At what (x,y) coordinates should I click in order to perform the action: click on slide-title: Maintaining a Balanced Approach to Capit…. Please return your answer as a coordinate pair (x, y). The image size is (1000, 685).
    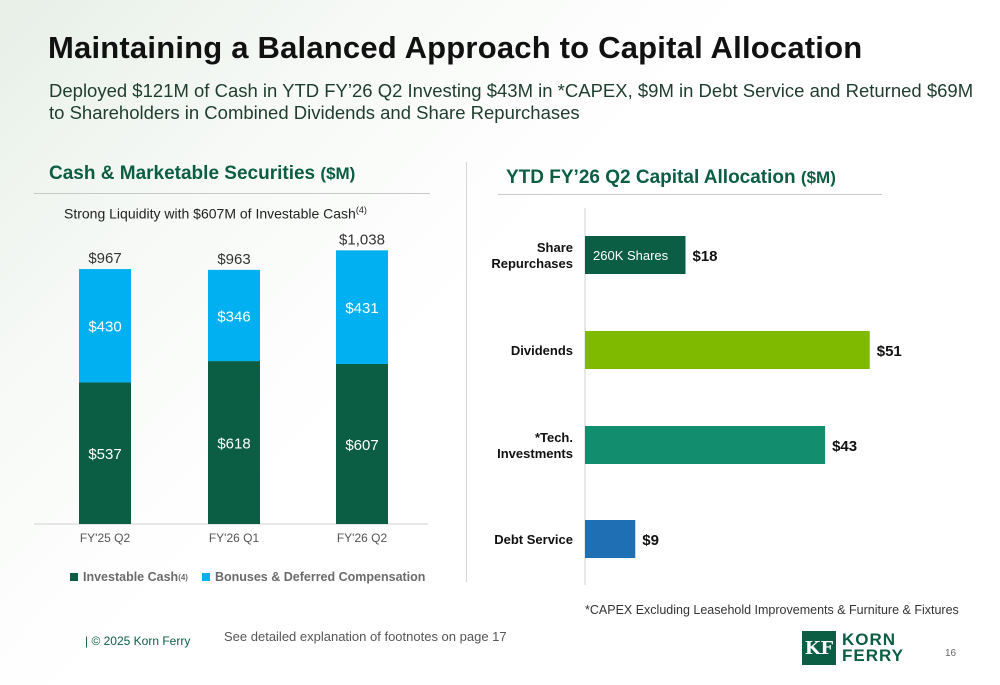
    Looking at the image, I should click on (455, 47).